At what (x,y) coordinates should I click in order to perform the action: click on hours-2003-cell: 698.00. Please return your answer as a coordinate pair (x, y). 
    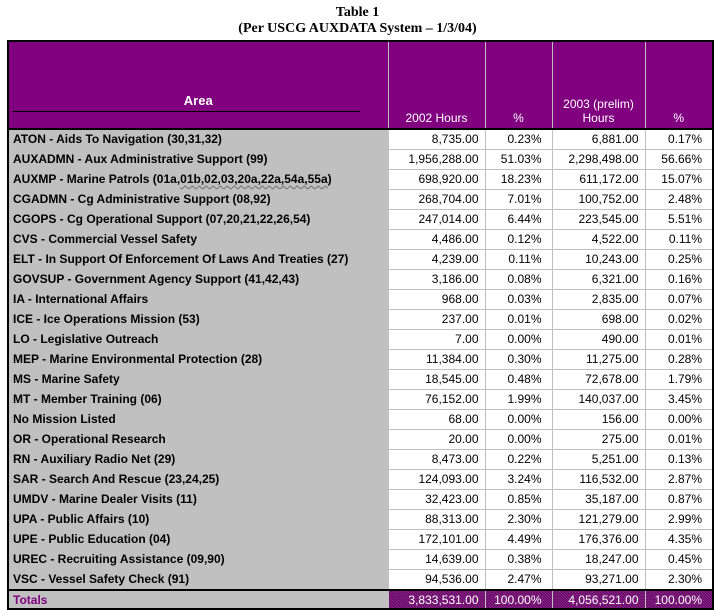
    Looking at the image, I should click on (598, 319).